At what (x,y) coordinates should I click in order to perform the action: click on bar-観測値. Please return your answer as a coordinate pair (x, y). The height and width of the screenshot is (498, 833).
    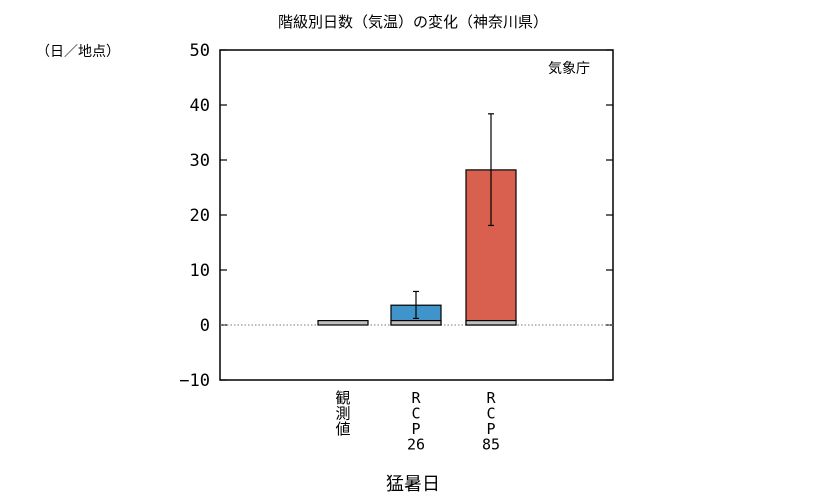
    Looking at the image, I should click on (343, 323).